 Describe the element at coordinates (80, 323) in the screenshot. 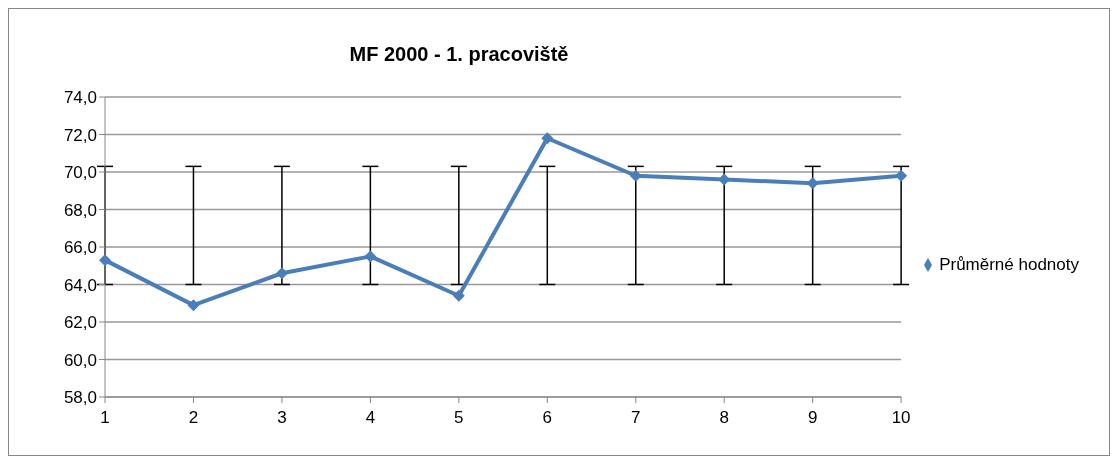

I see `y-tick-label: 62,0` at that location.